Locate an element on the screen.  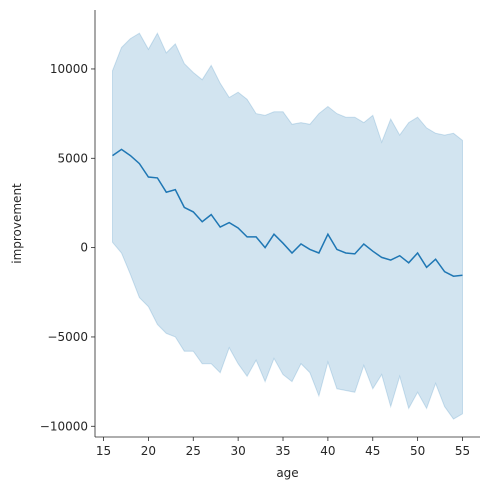
y-axis-label: improvement is located at coordinates (17, 223).